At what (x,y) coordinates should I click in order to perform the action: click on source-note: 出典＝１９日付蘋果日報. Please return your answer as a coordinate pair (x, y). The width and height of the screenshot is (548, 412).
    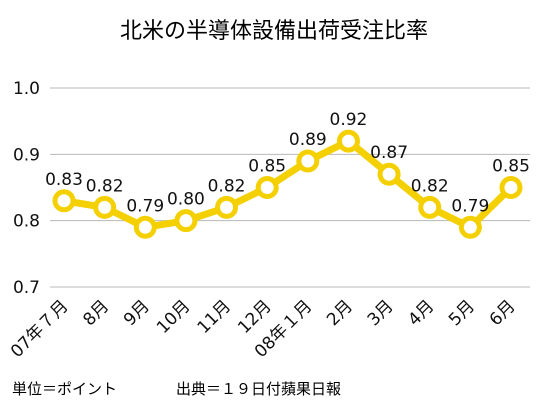
    Looking at the image, I should click on (258, 389).